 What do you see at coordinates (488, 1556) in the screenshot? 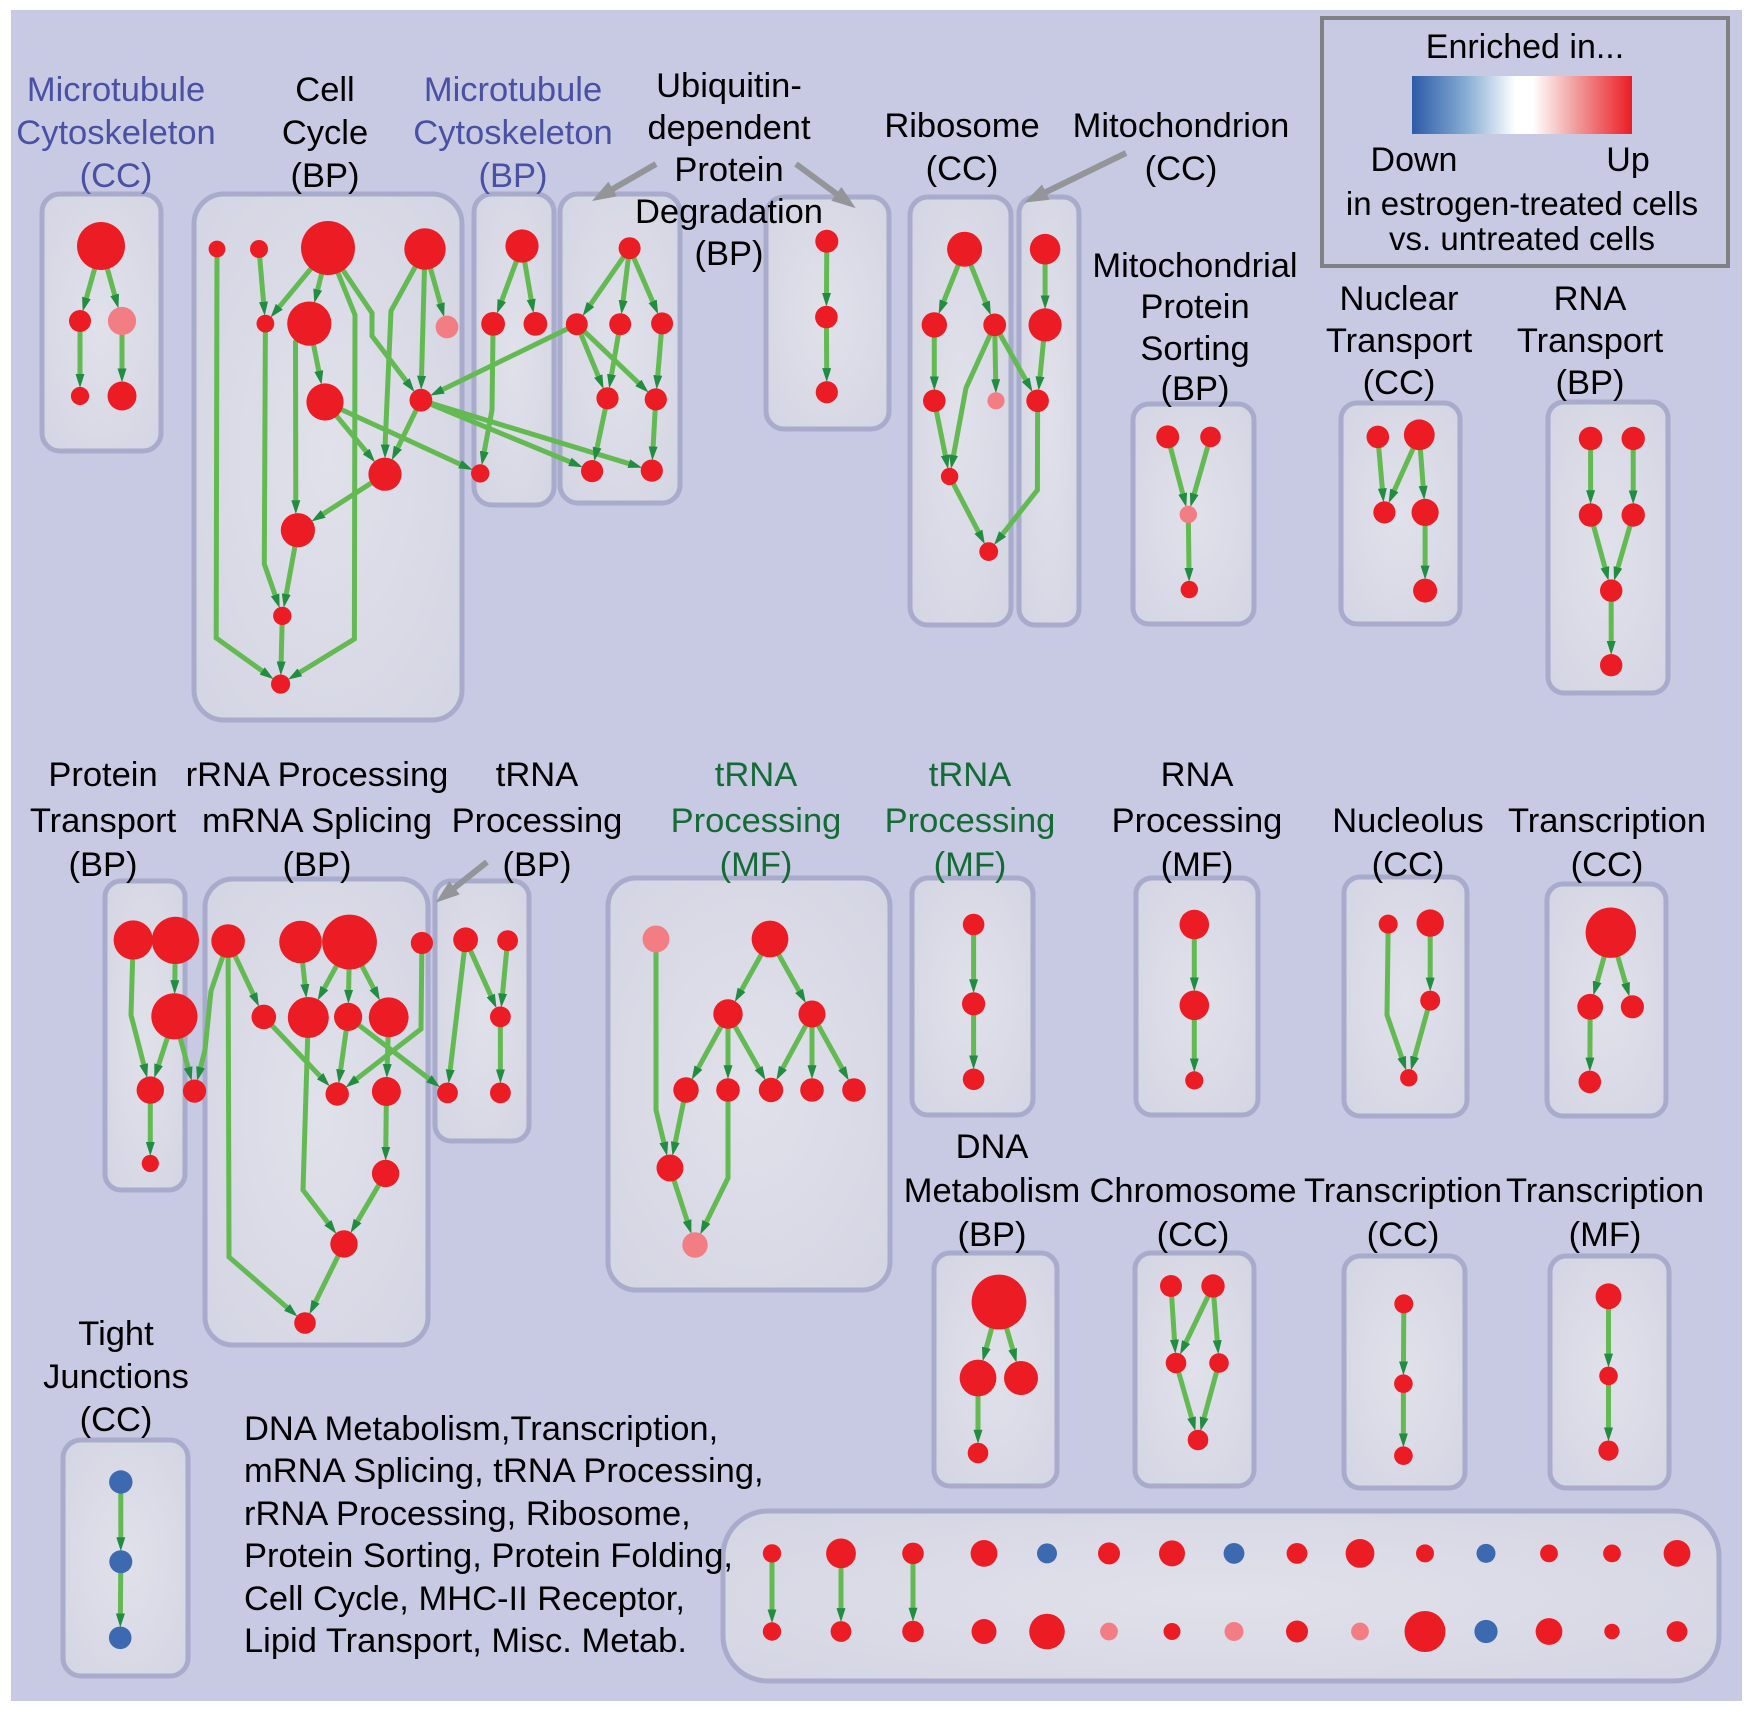
I see `svg-text:Protein Sorting, Protein Foldi: Protein Sorting, Protein Folding,` at bounding box center [488, 1556].